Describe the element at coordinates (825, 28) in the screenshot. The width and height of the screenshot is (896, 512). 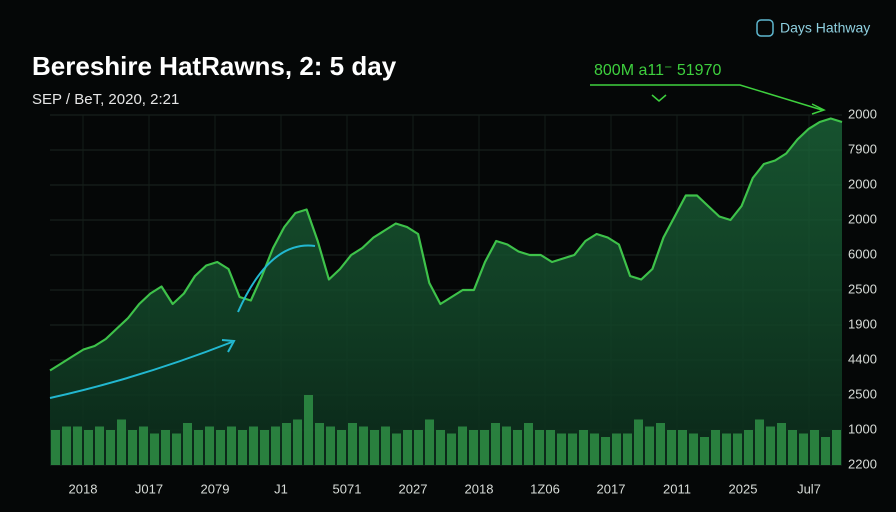
I see `brand: Days Hathway` at that location.